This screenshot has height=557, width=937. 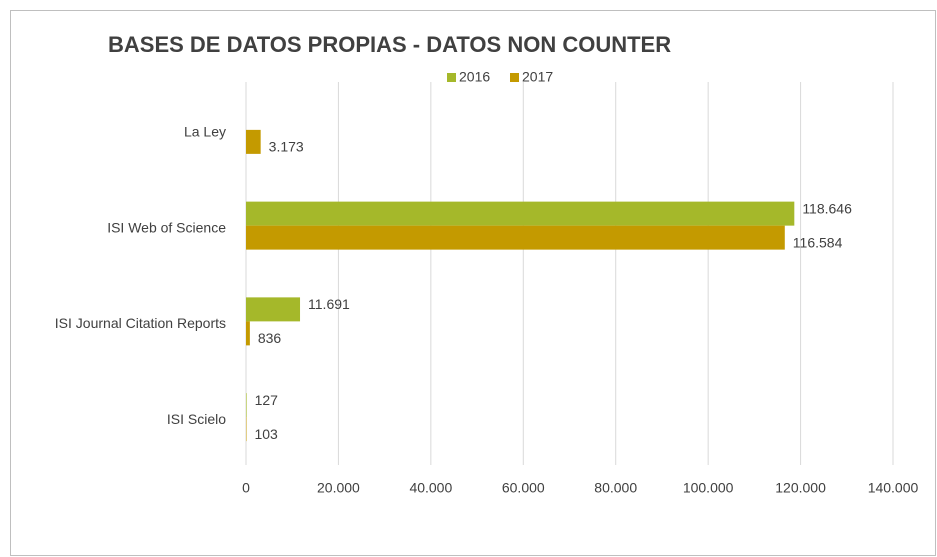 I want to click on y-tick-label: ISI Web of Science, so click(x=166, y=227).